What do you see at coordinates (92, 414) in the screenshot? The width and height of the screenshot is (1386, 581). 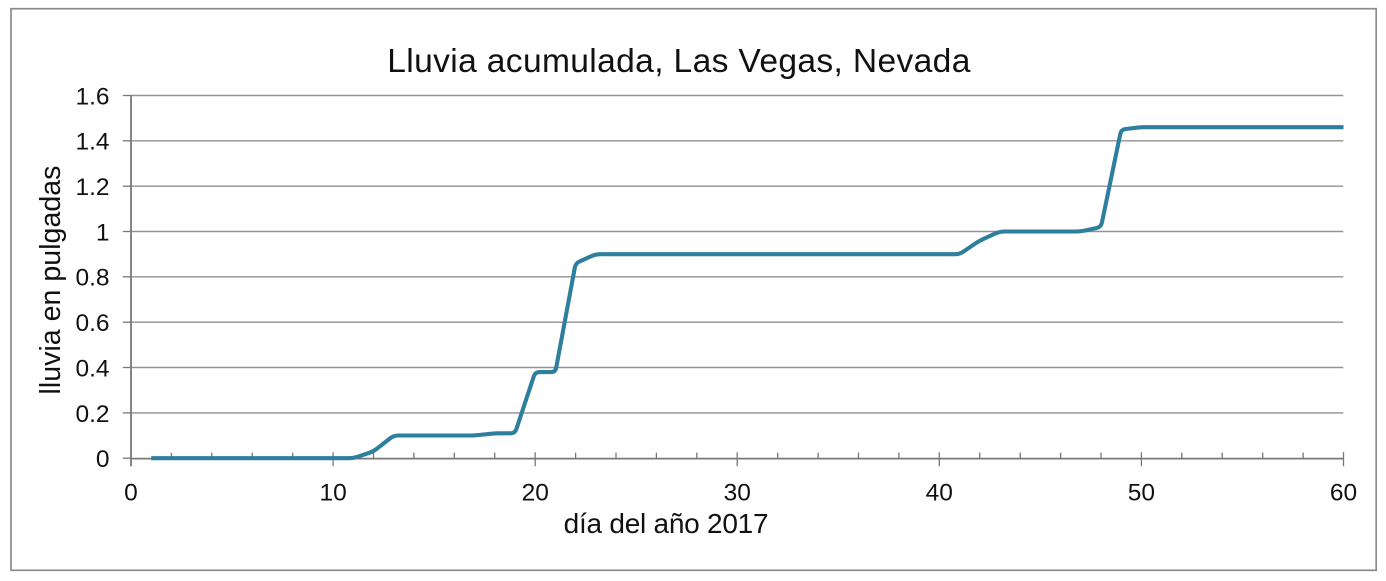 I see `svg-text: 0.2` at bounding box center [92, 414].